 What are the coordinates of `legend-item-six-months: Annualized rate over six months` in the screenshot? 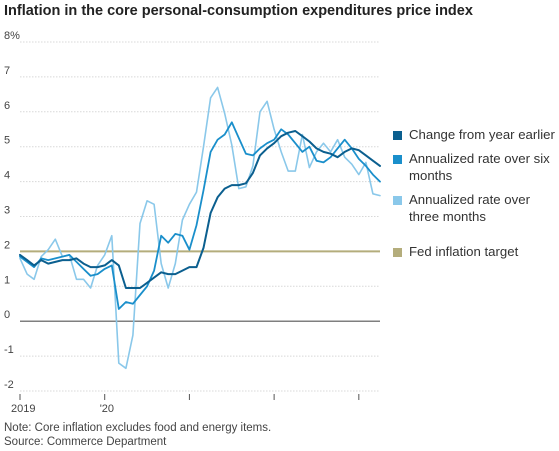 It's located at (476, 167).